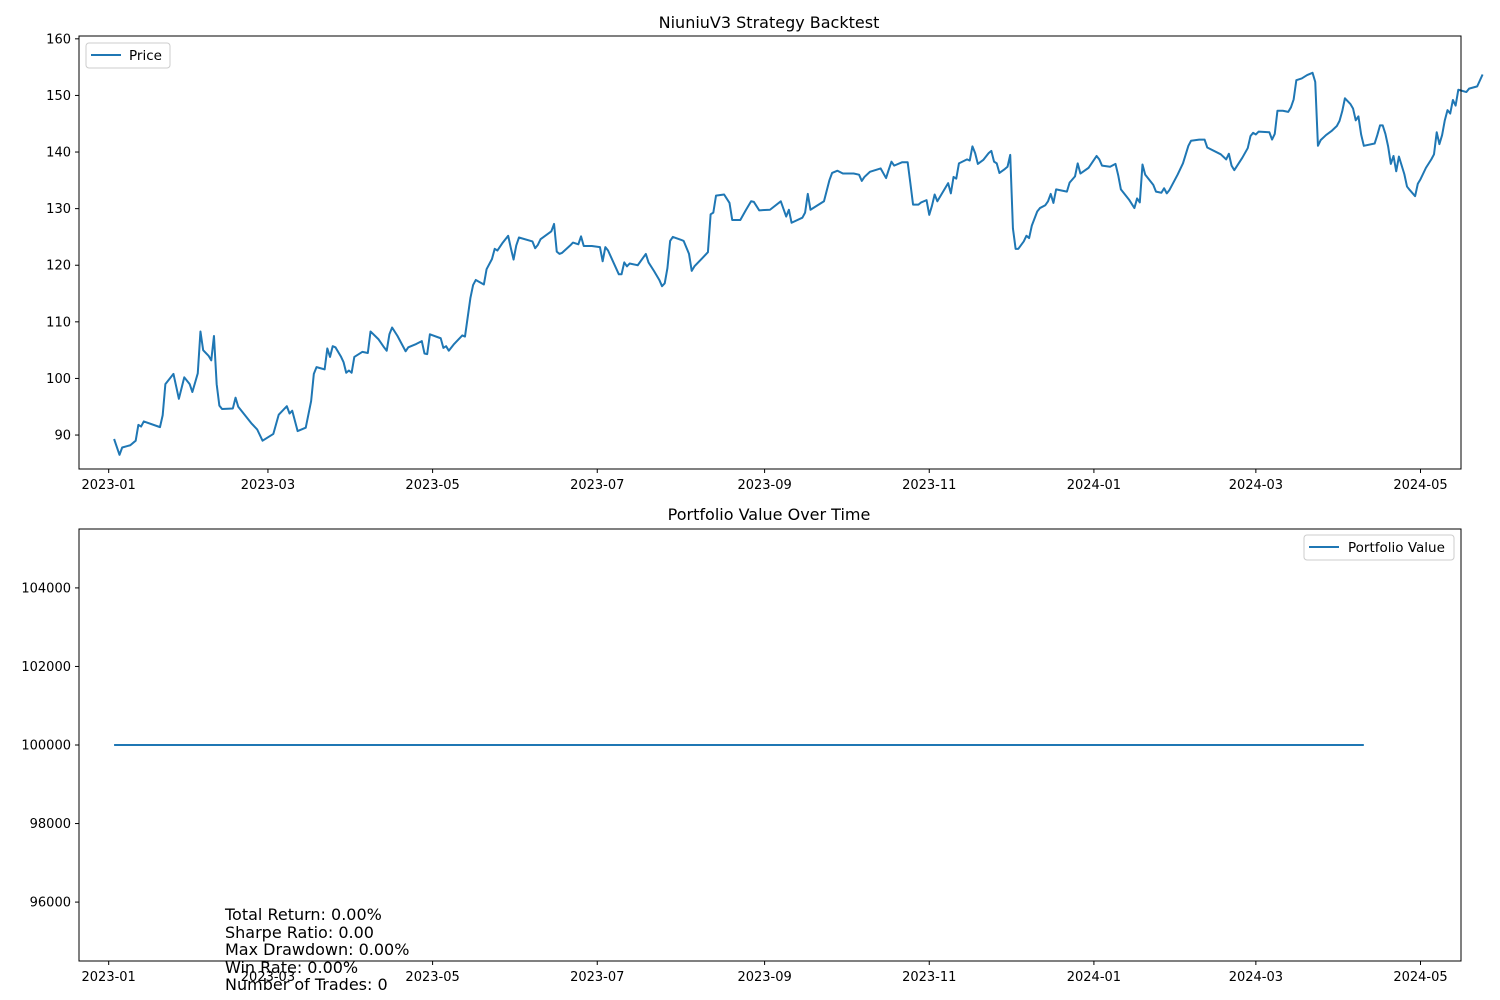  I want to click on portfolio-x-tick-label: 2023-11, so click(929, 977).